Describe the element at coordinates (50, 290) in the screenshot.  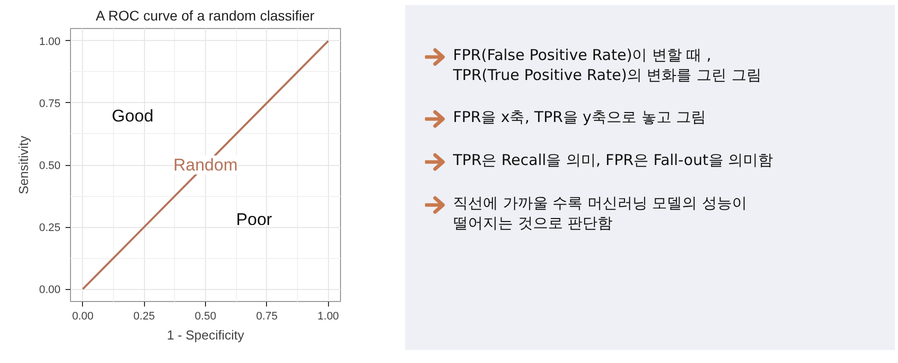
I see `y-tick-label: 0.00` at that location.